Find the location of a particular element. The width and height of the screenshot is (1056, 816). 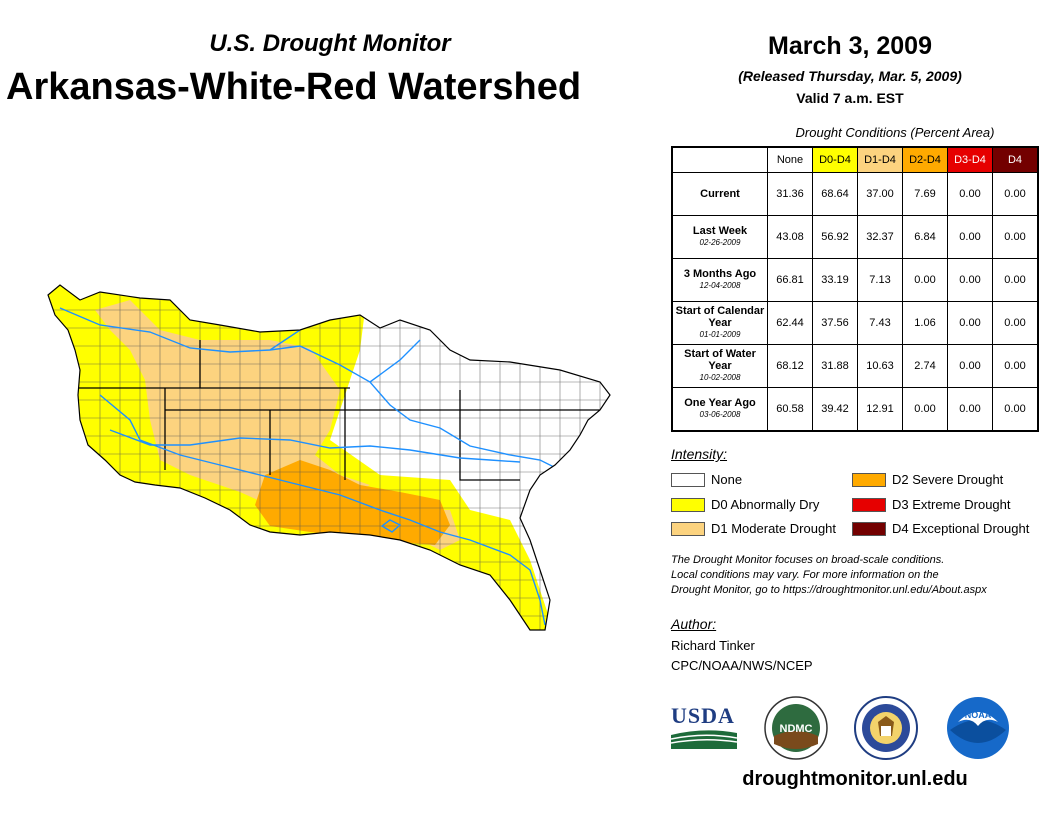

table-cell: 37.00 is located at coordinates (880, 194).